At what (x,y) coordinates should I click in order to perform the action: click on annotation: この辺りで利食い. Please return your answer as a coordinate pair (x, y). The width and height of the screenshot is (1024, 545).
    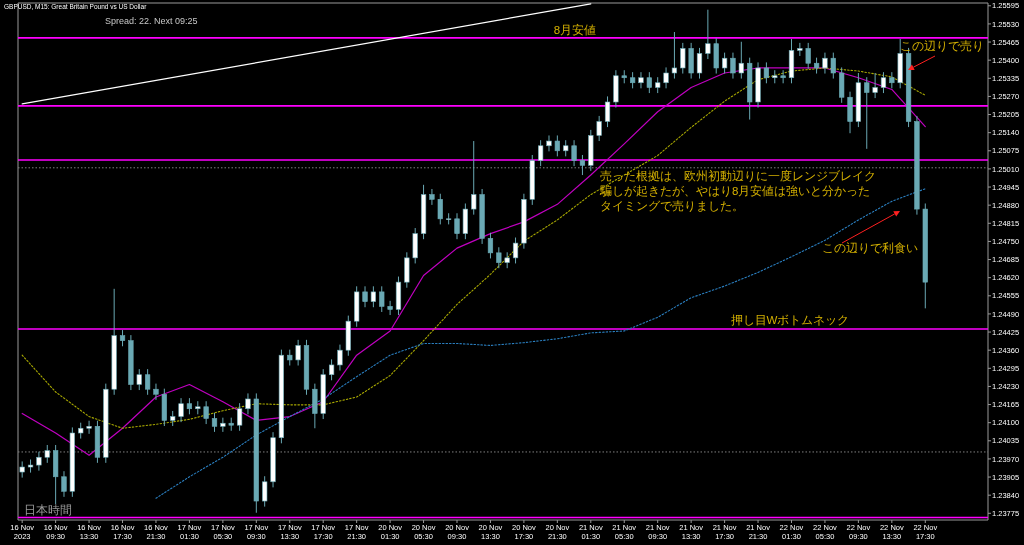
    Looking at the image, I should click on (870, 248).